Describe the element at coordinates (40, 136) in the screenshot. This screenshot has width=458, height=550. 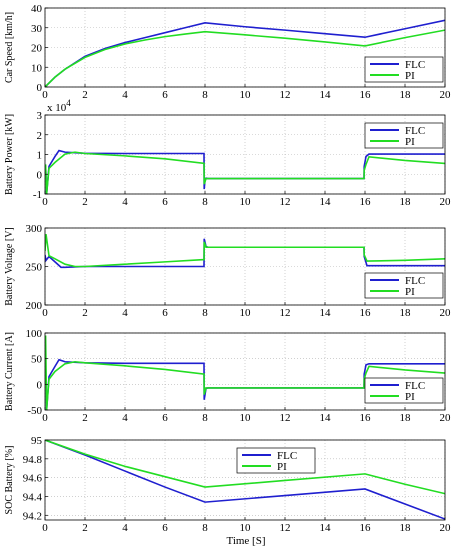
I see `y-tick-label: 2` at that location.